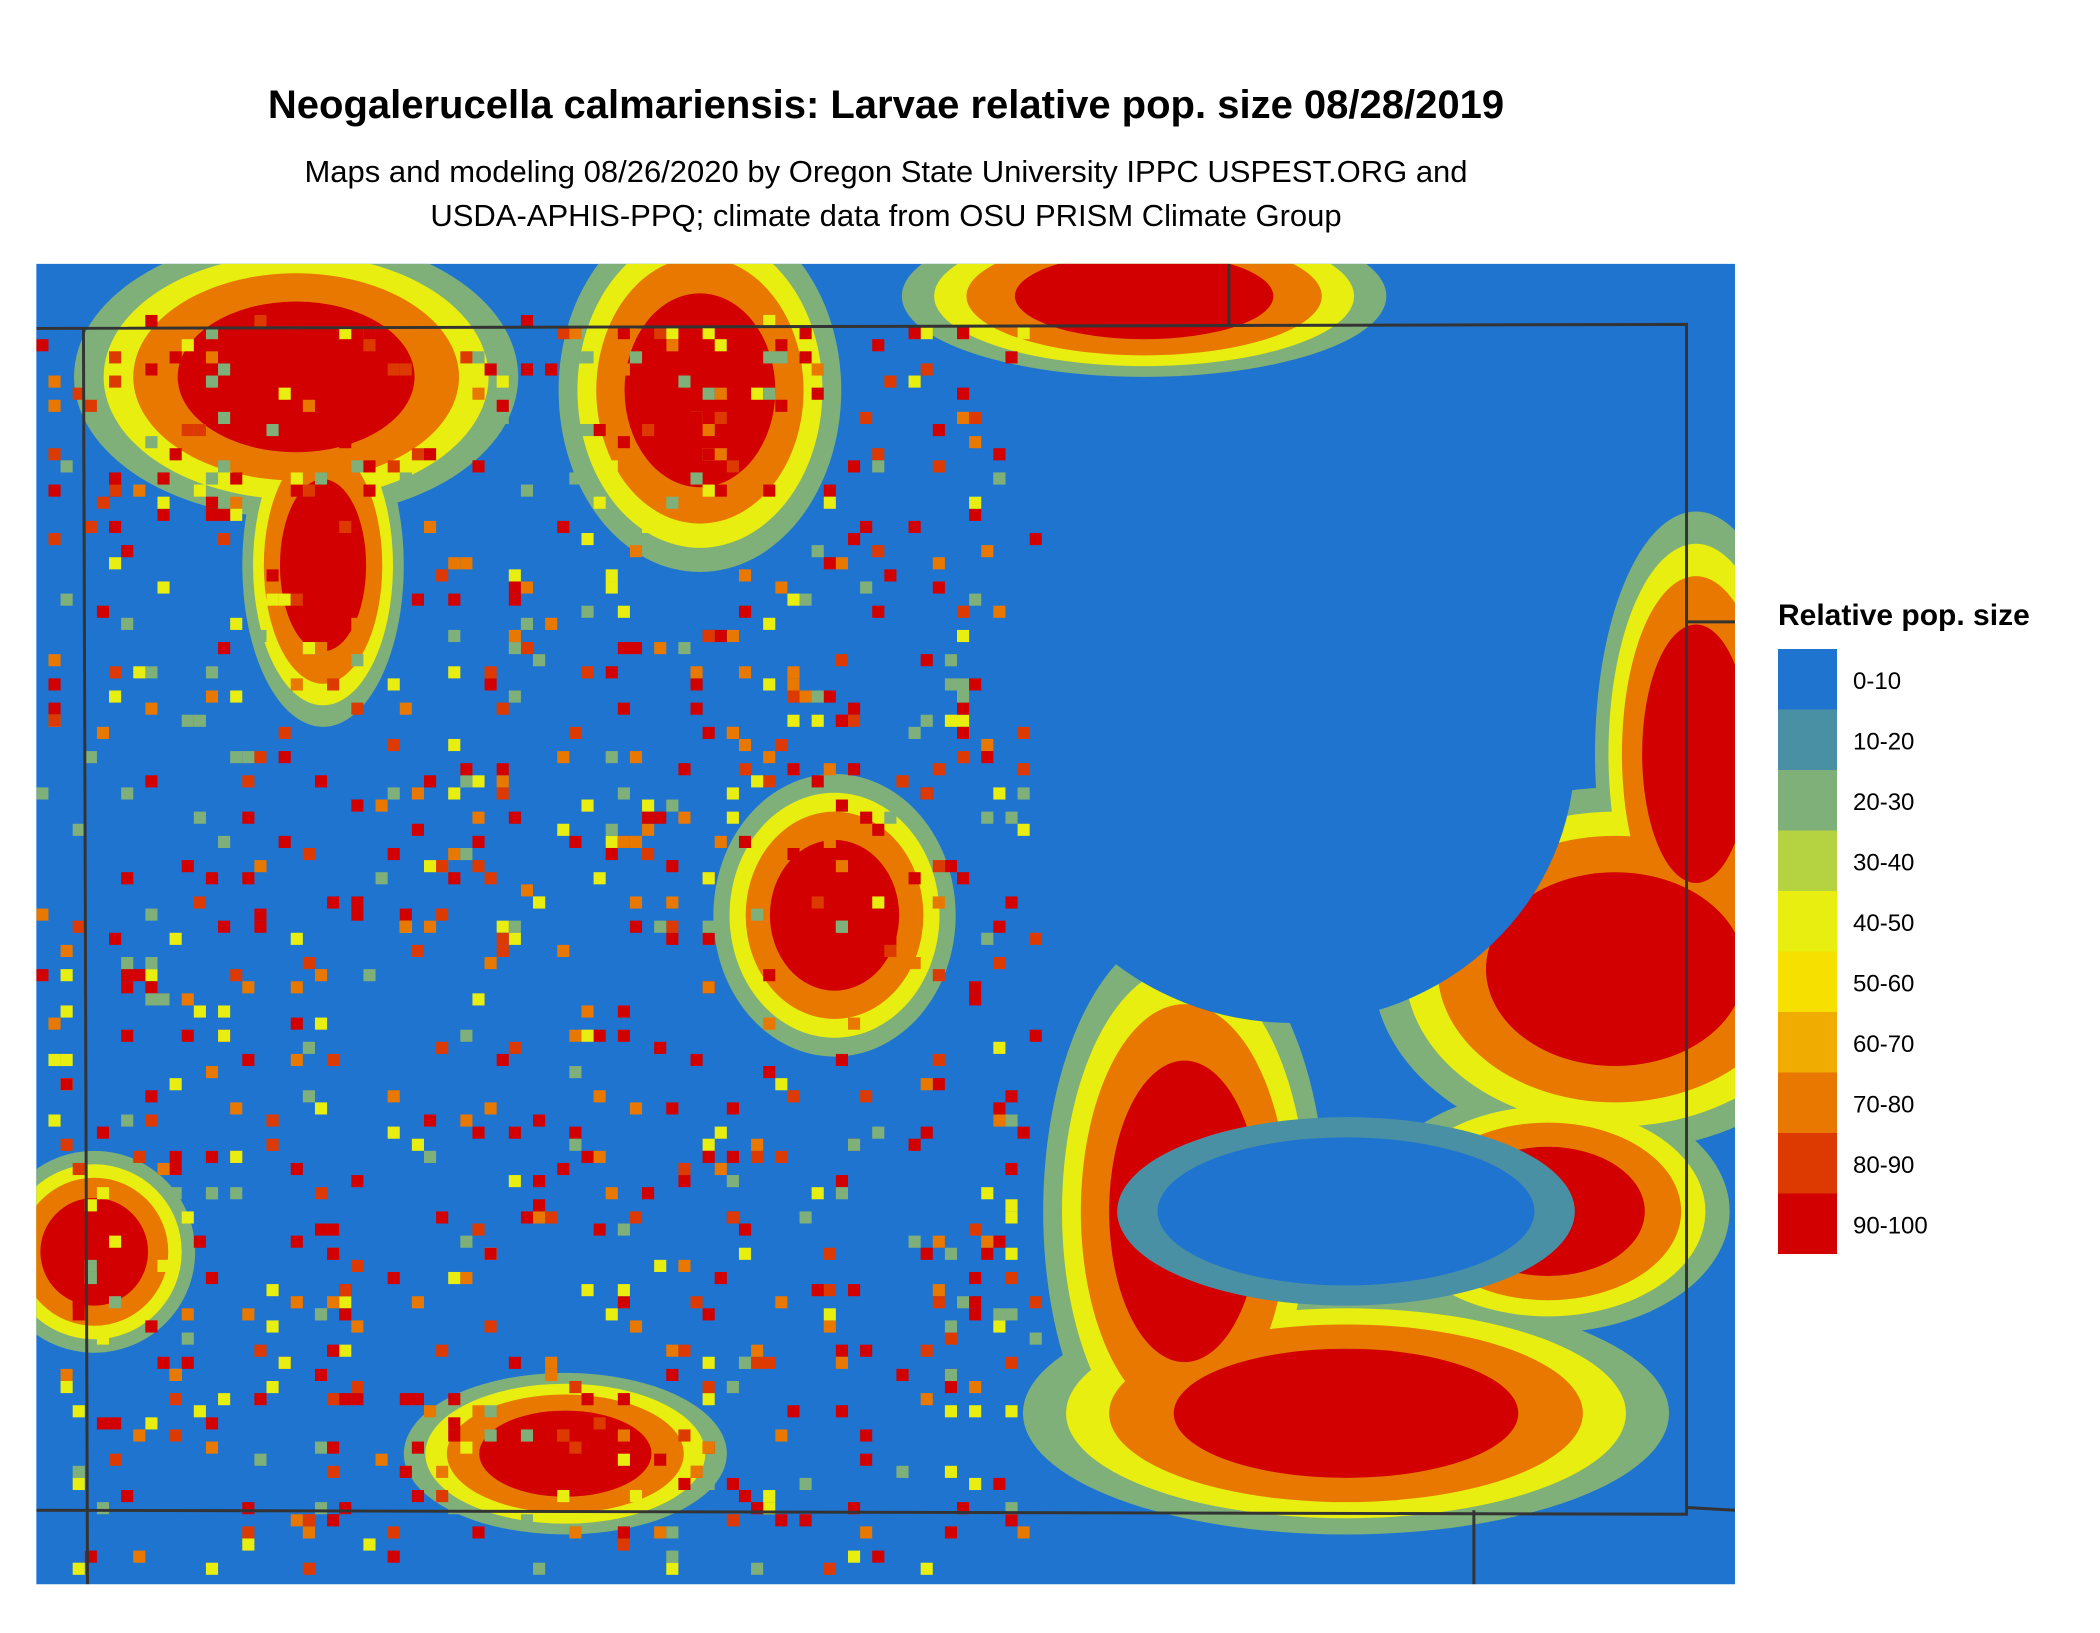 This screenshot has height=1633, width=2100. What do you see at coordinates (1883, 1044) in the screenshot?
I see `legend-label: 60-70` at bounding box center [1883, 1044].